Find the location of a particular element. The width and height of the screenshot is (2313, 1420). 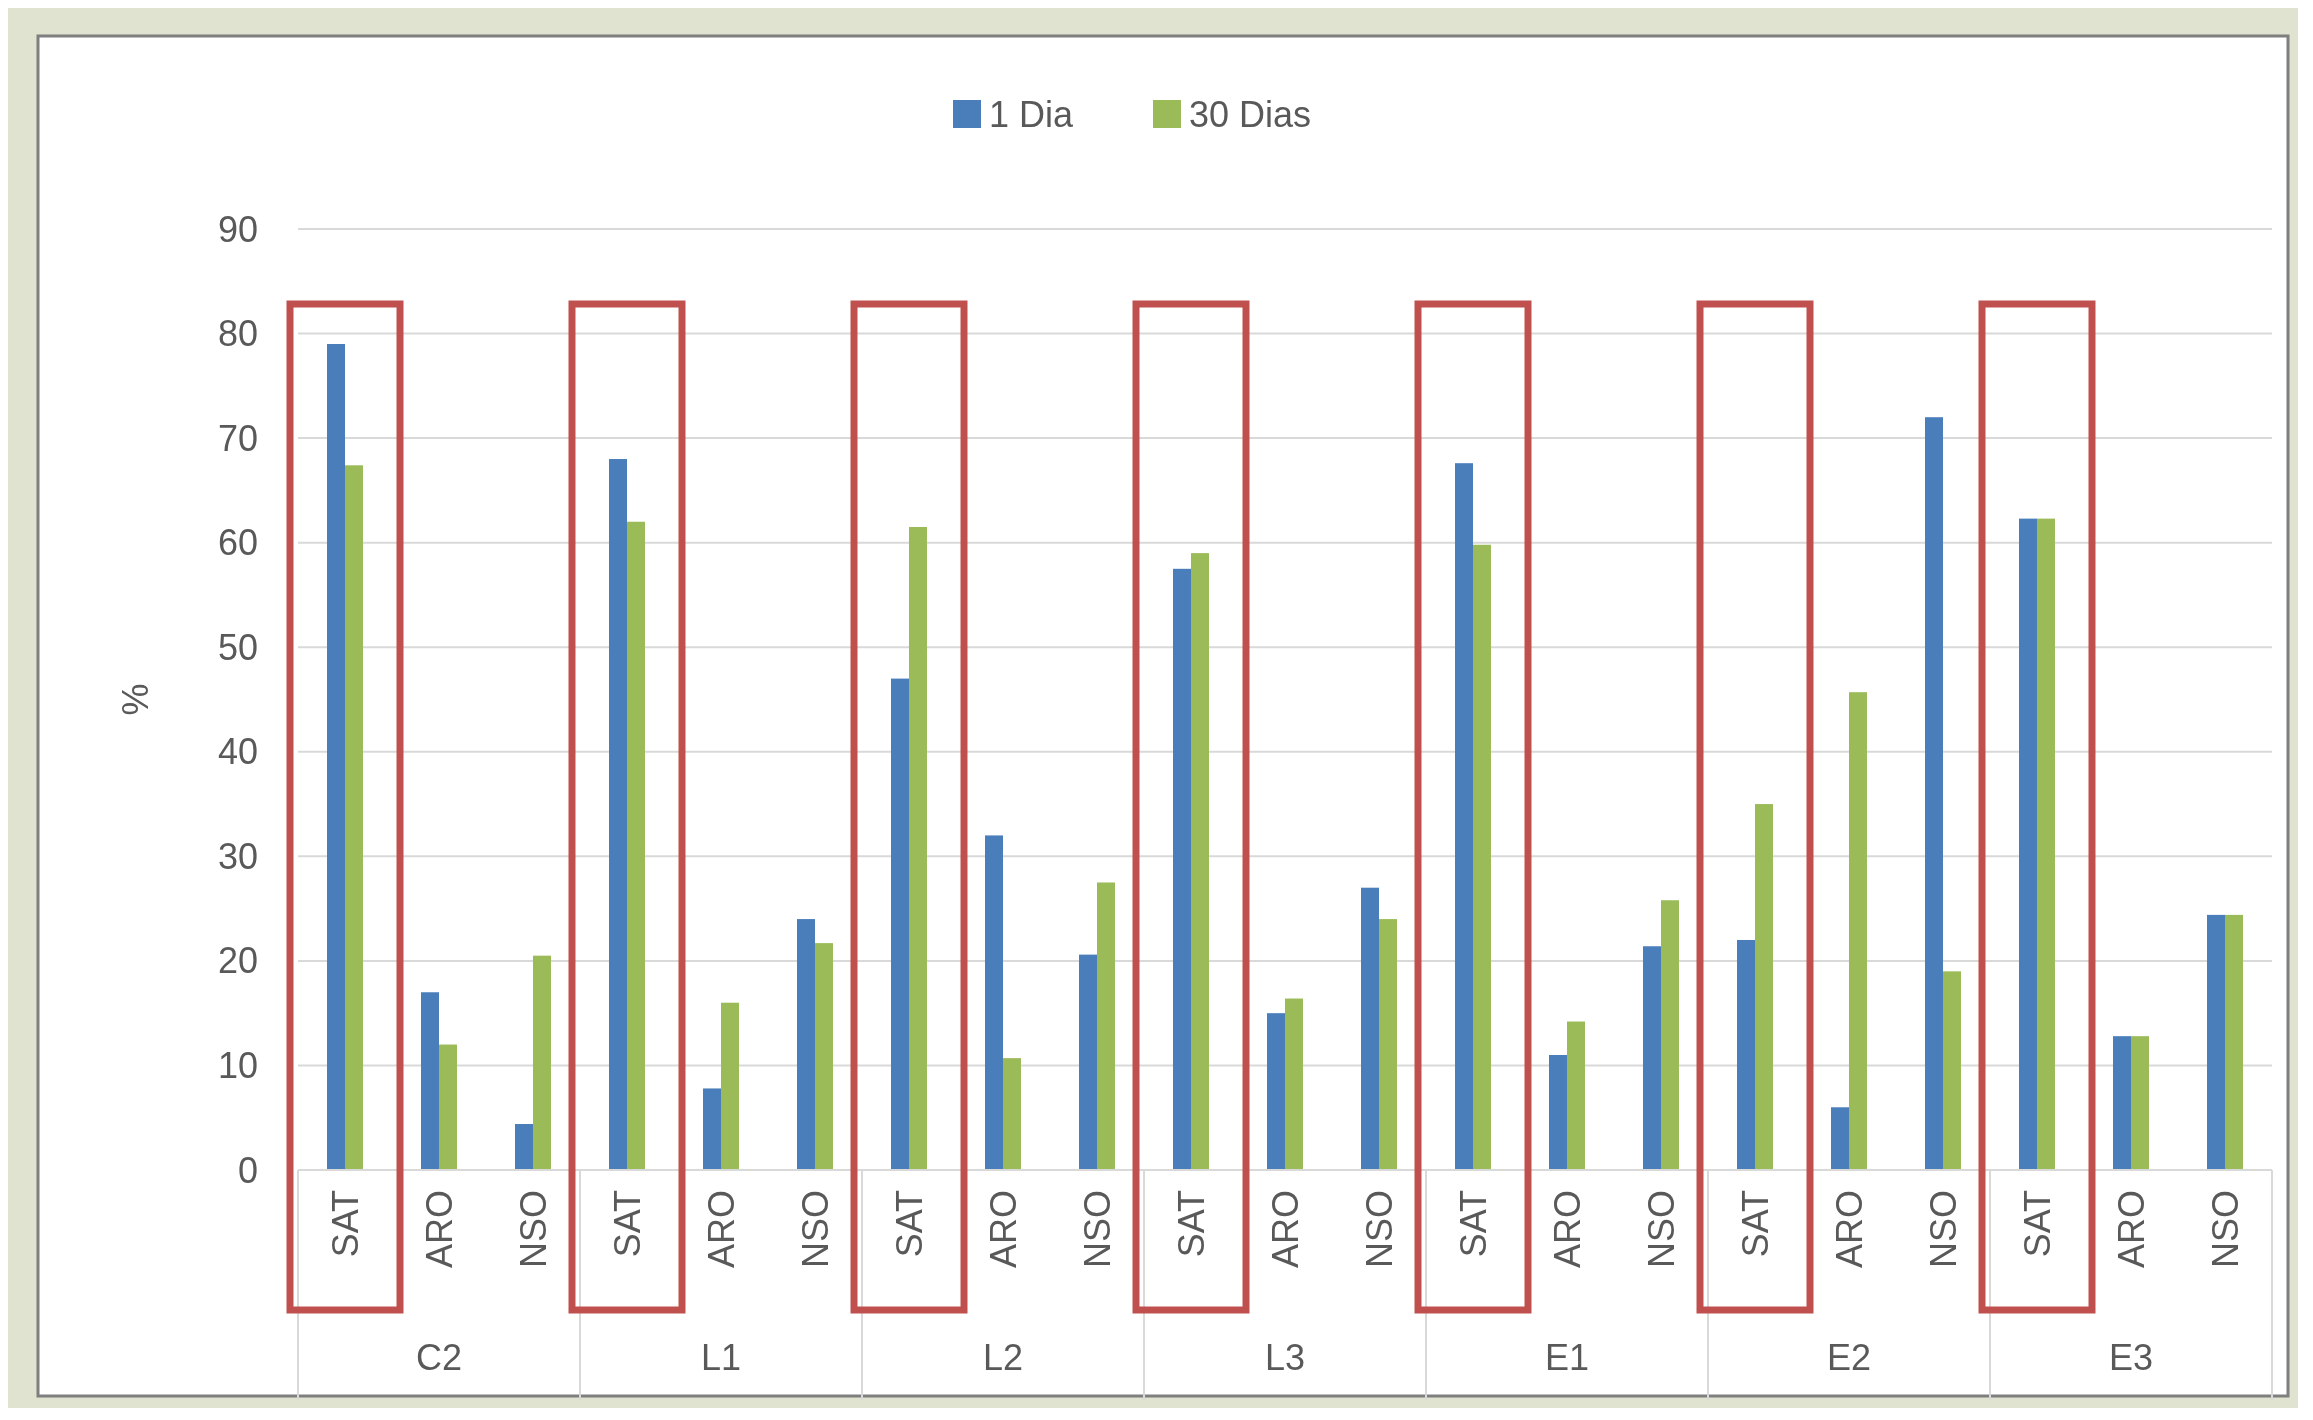

y-tick-label: 70 is located at coordinates (237, 438).